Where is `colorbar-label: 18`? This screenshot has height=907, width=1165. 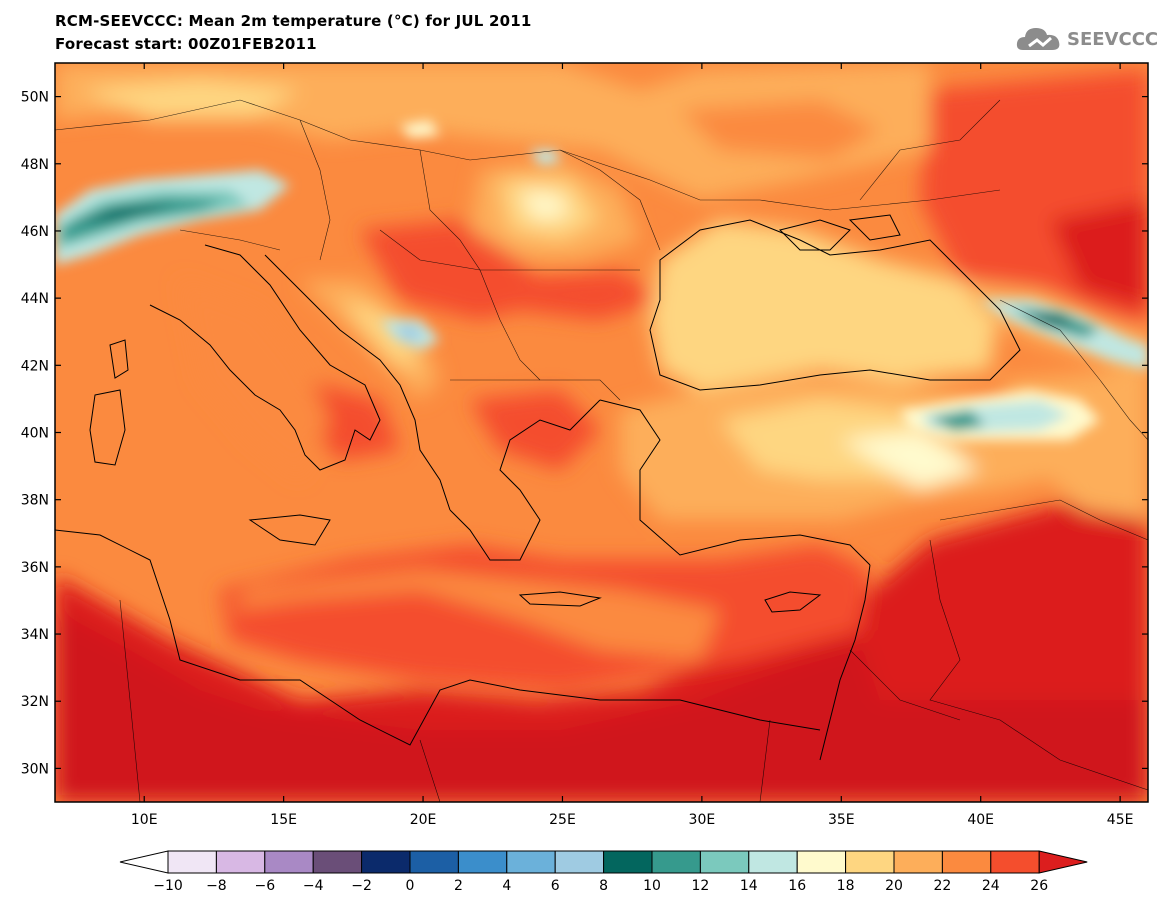 colorbar-label: 18 is located at coordinates (846, 886).